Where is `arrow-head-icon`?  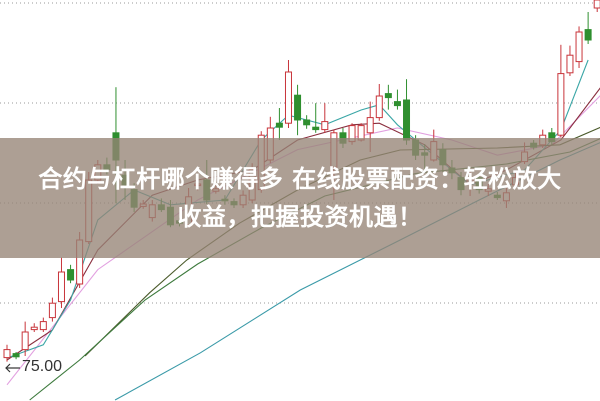 arrow-head-icon is located at coordinates (8, 368).